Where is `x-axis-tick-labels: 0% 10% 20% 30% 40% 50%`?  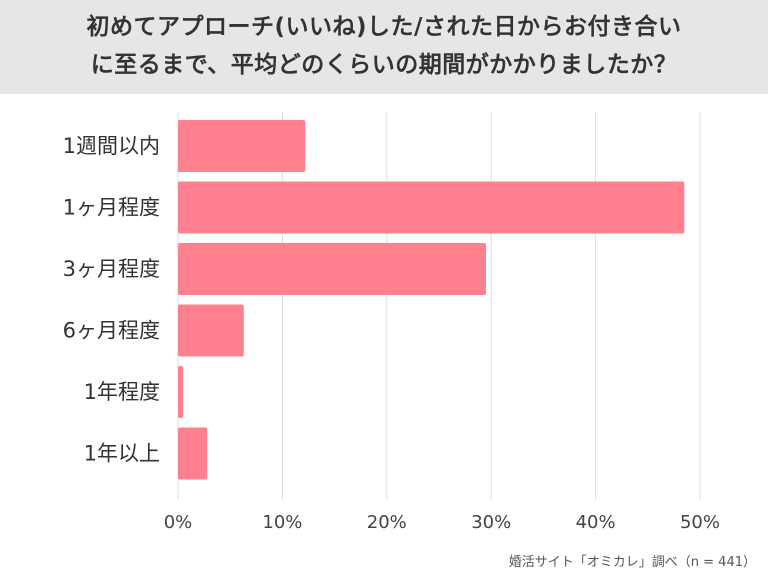 x-axis-tick-labels: 0% 10% 20% 30% 40% 50% is located at coordinates (442, 522).